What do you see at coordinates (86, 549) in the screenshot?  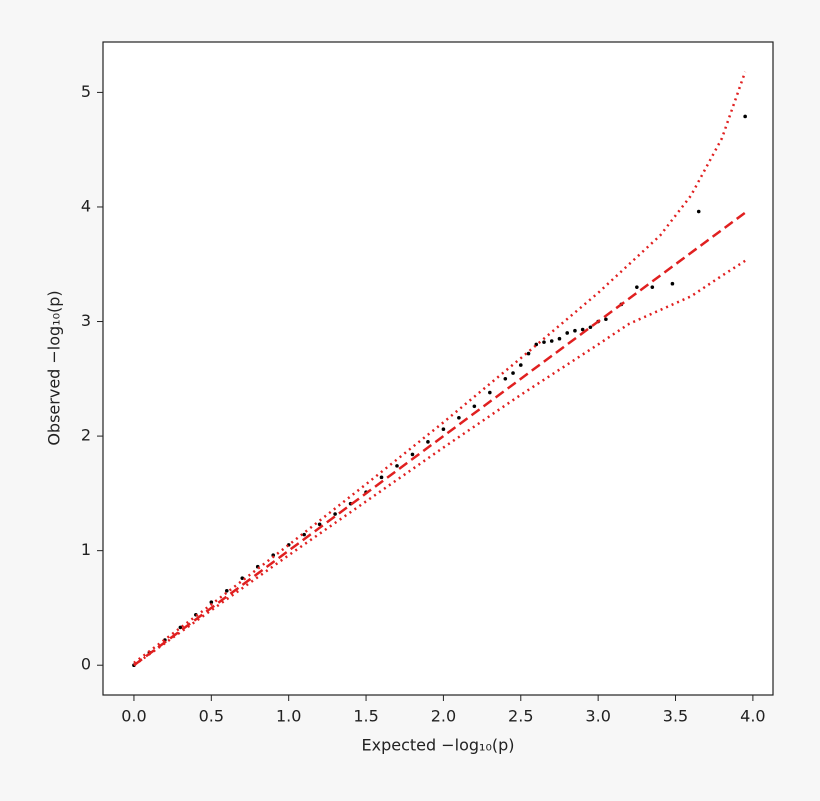 I see `y-tick-label: 1` at bounding box center [86, 549].